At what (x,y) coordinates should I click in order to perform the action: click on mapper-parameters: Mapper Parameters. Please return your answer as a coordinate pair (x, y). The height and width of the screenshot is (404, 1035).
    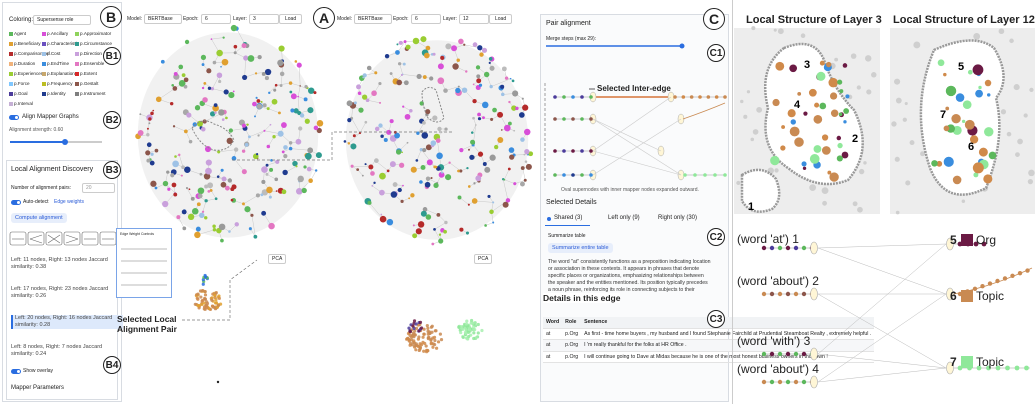
    Looking at the image, I should click on (38, 388).